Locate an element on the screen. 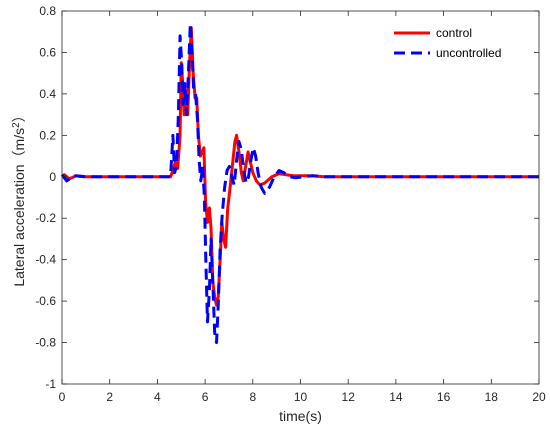  x-axis-label: time(s) is located at coordinates (300, 416).